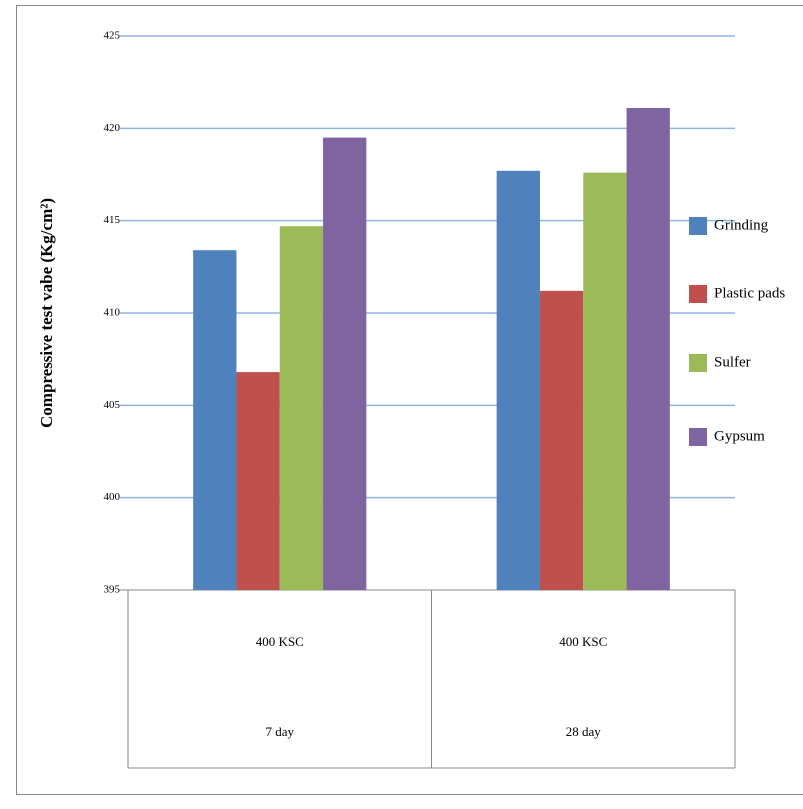 This screenshot has width=803, height=809. What do you see at coordinates (112, 590) in the screenshot?
I see `y-tick-label: 395` at bounding box center [112, 590].